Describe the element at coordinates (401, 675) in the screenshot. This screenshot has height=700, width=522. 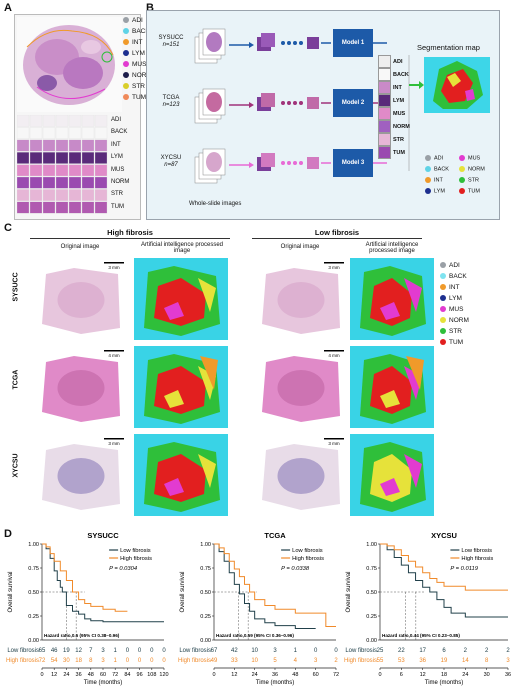
I see `km-xtick: 6` at that location.